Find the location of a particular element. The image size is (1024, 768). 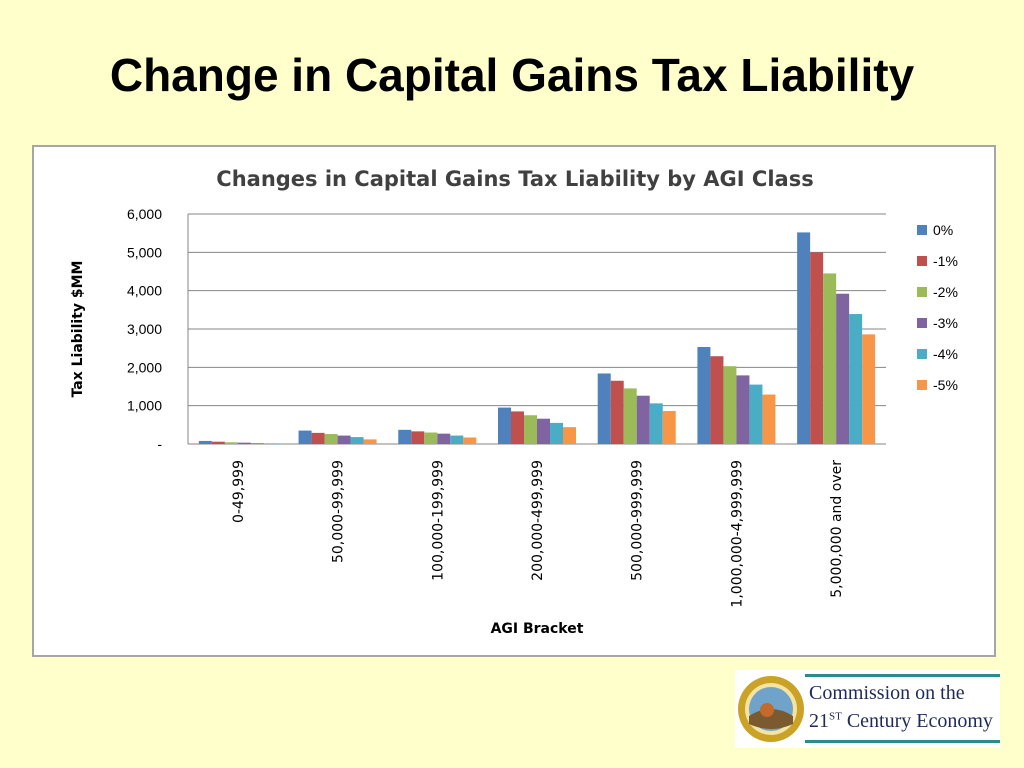

california-seal-icon is located at coordinates (771, 709).